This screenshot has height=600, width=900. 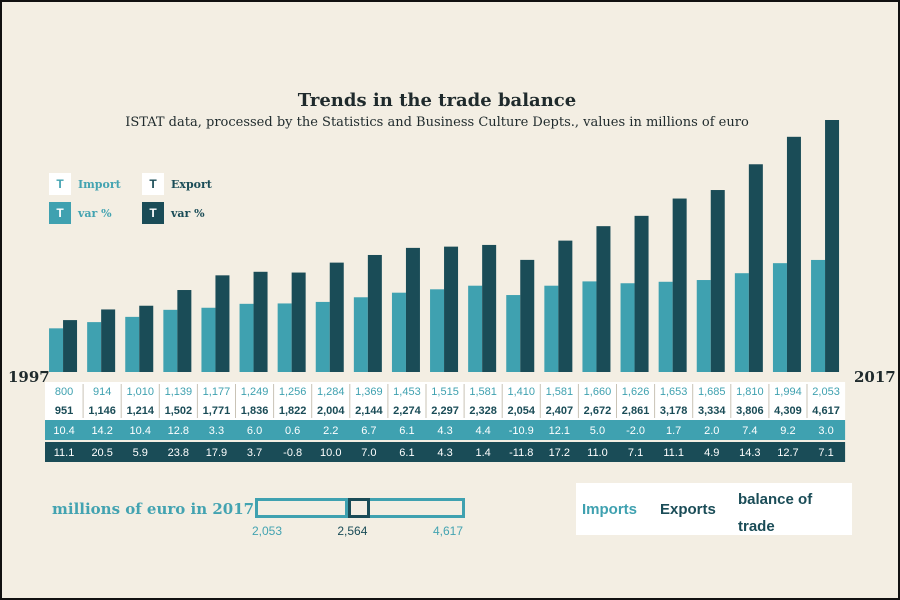 I want to click on import-value-2017: 2,053, so click(x=826, y=392).